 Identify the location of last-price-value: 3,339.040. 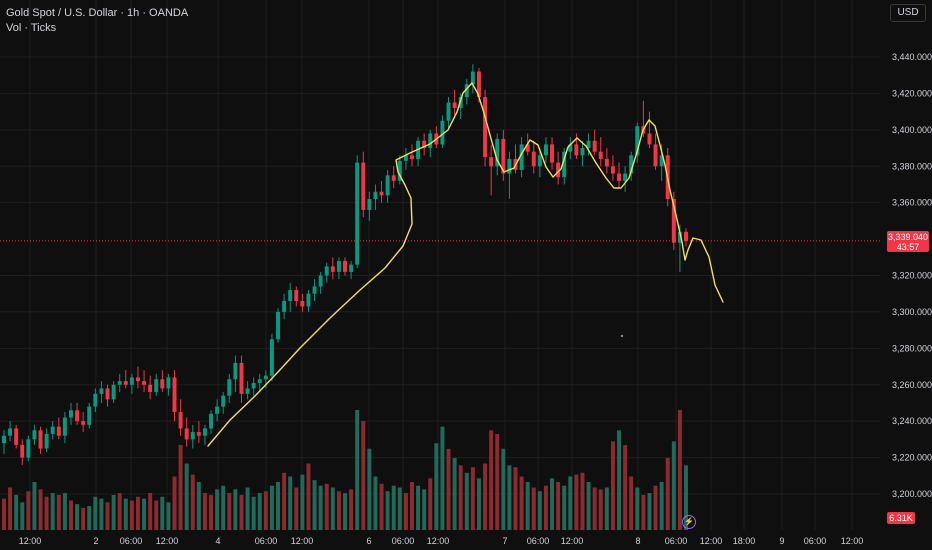
(908, 237).